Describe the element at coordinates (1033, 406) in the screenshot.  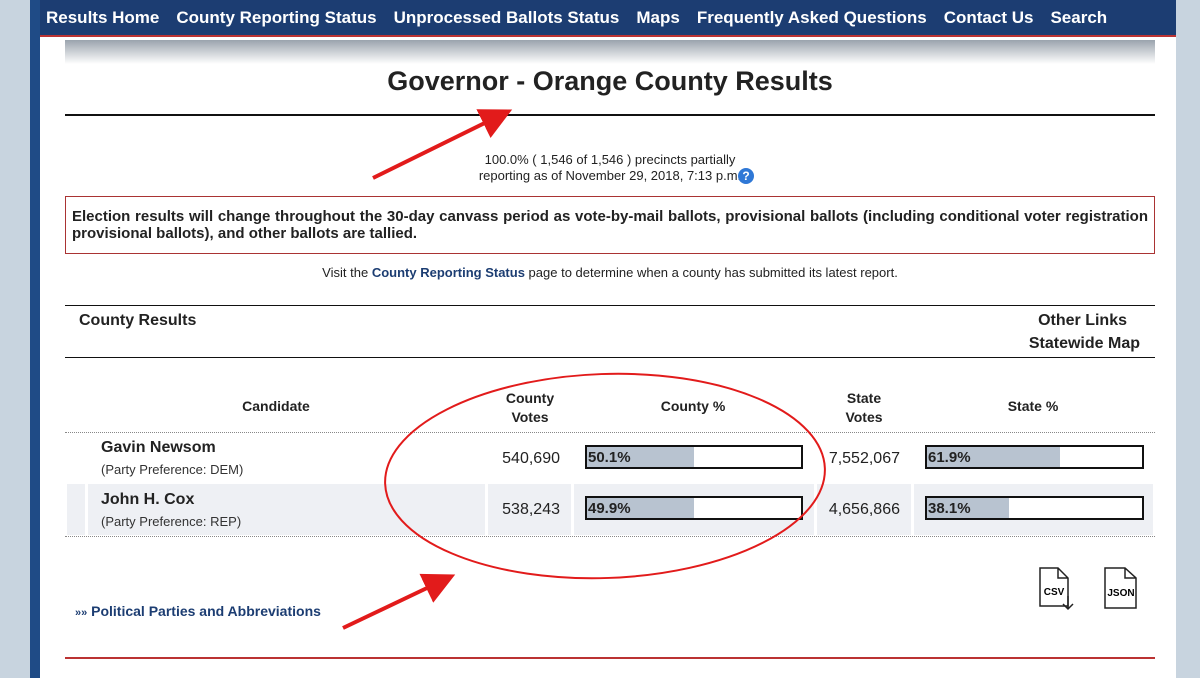
I see `column-header: State %` at that location.